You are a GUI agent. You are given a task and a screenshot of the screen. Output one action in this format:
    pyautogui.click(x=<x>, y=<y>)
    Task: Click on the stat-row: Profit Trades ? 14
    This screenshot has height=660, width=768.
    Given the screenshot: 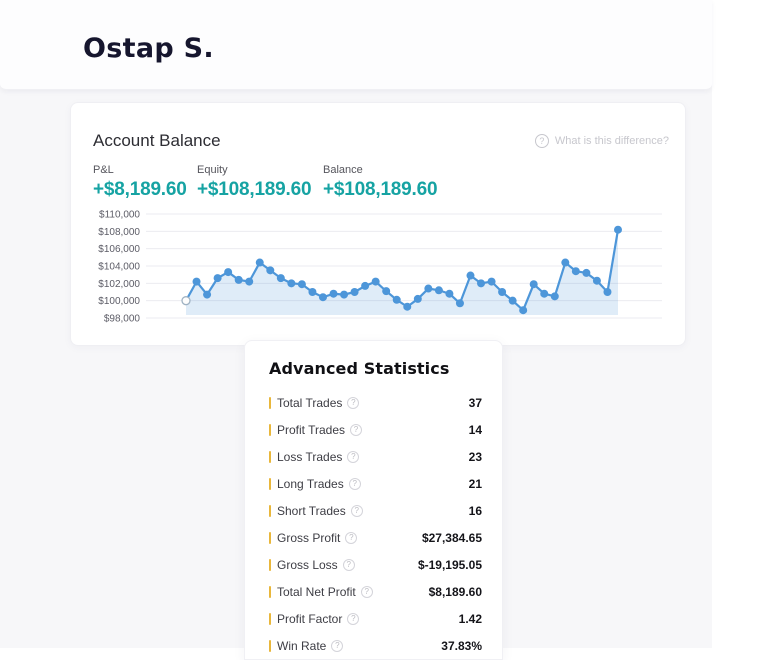 What is the action you would take?
    pyautogui.click(x=375, y=429)
    